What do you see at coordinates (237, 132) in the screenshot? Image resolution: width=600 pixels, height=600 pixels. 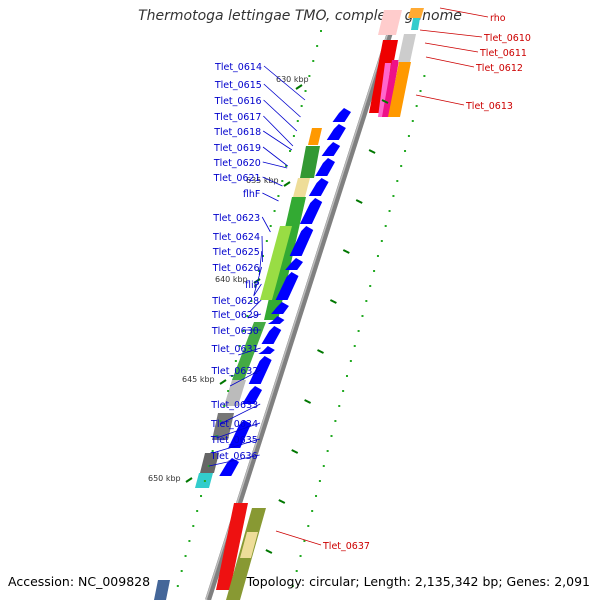 I see `gene-label-tlet_0618: Tlet_0618` at bounding box center [237, 132].